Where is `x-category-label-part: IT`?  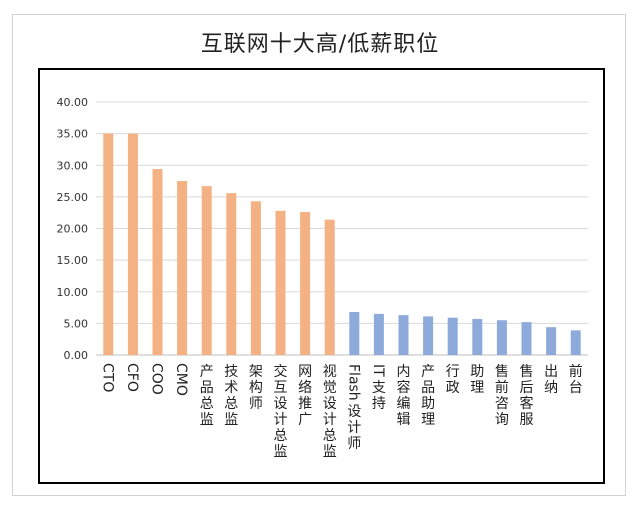 x-category-label-part: IT is located at coordinates (378, 370).